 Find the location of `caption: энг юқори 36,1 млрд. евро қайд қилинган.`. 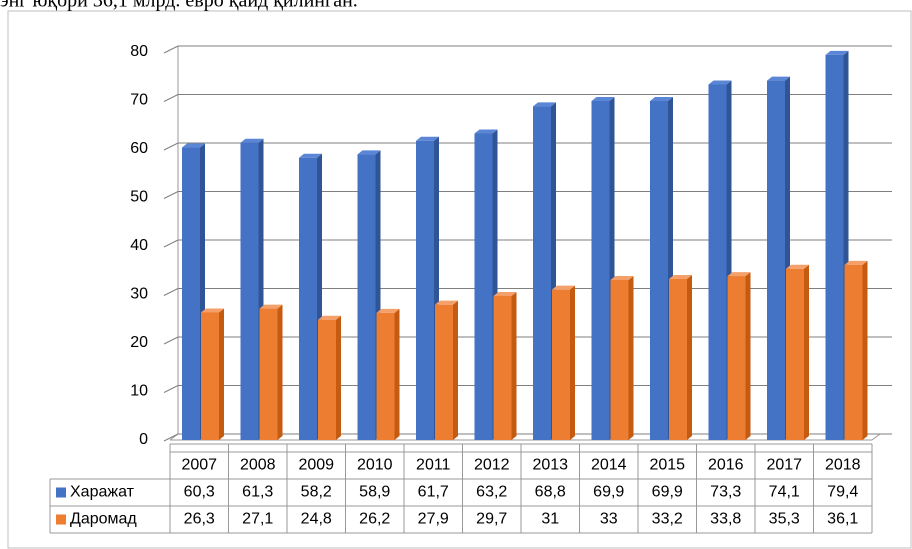

caption: энг юқори 36,1 млрд. евро қайд қилинган. is located at coordinates (179, 6).